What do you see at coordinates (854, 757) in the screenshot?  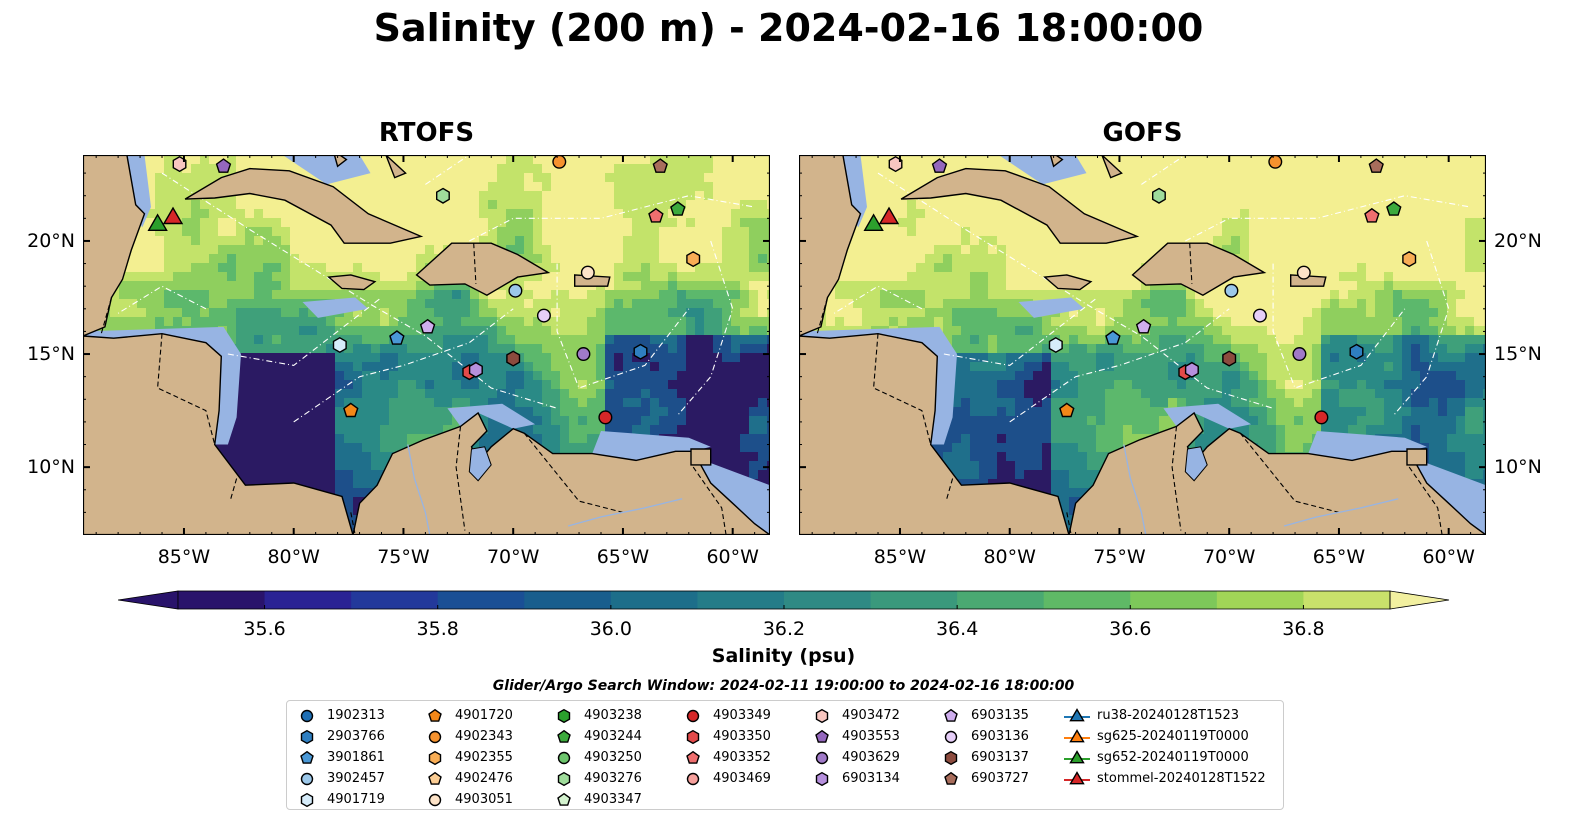 I see `legend-item: 4903629` at bounding box center [854, 757].